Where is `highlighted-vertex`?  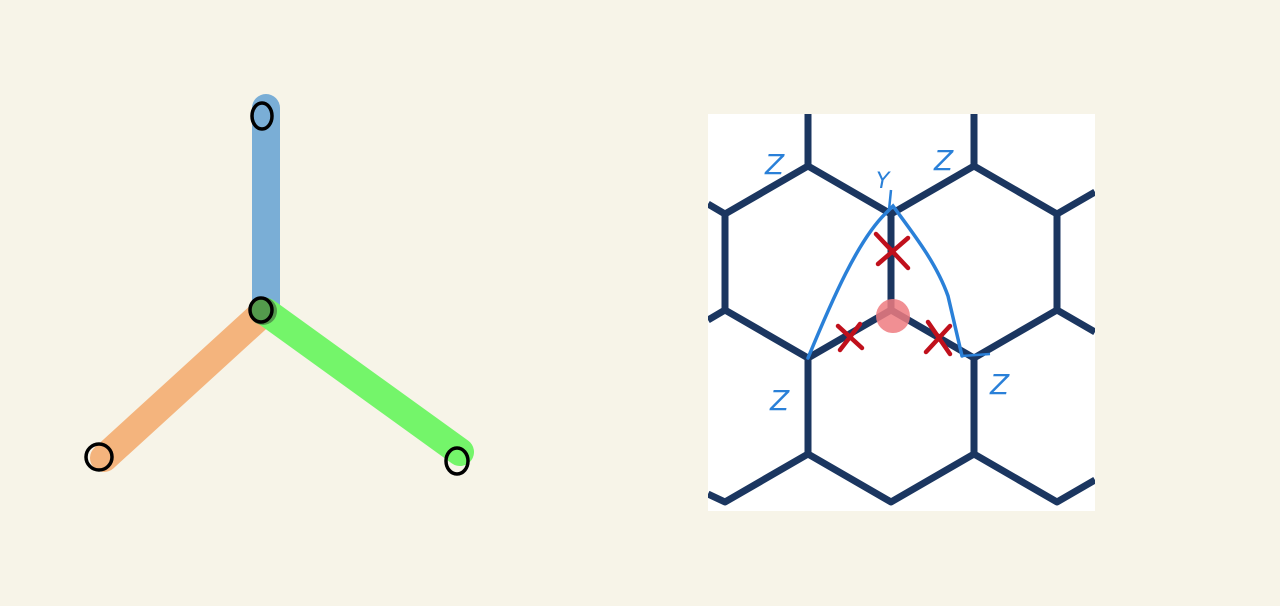
highlighted-vertex is located at coordinates (893, 316).